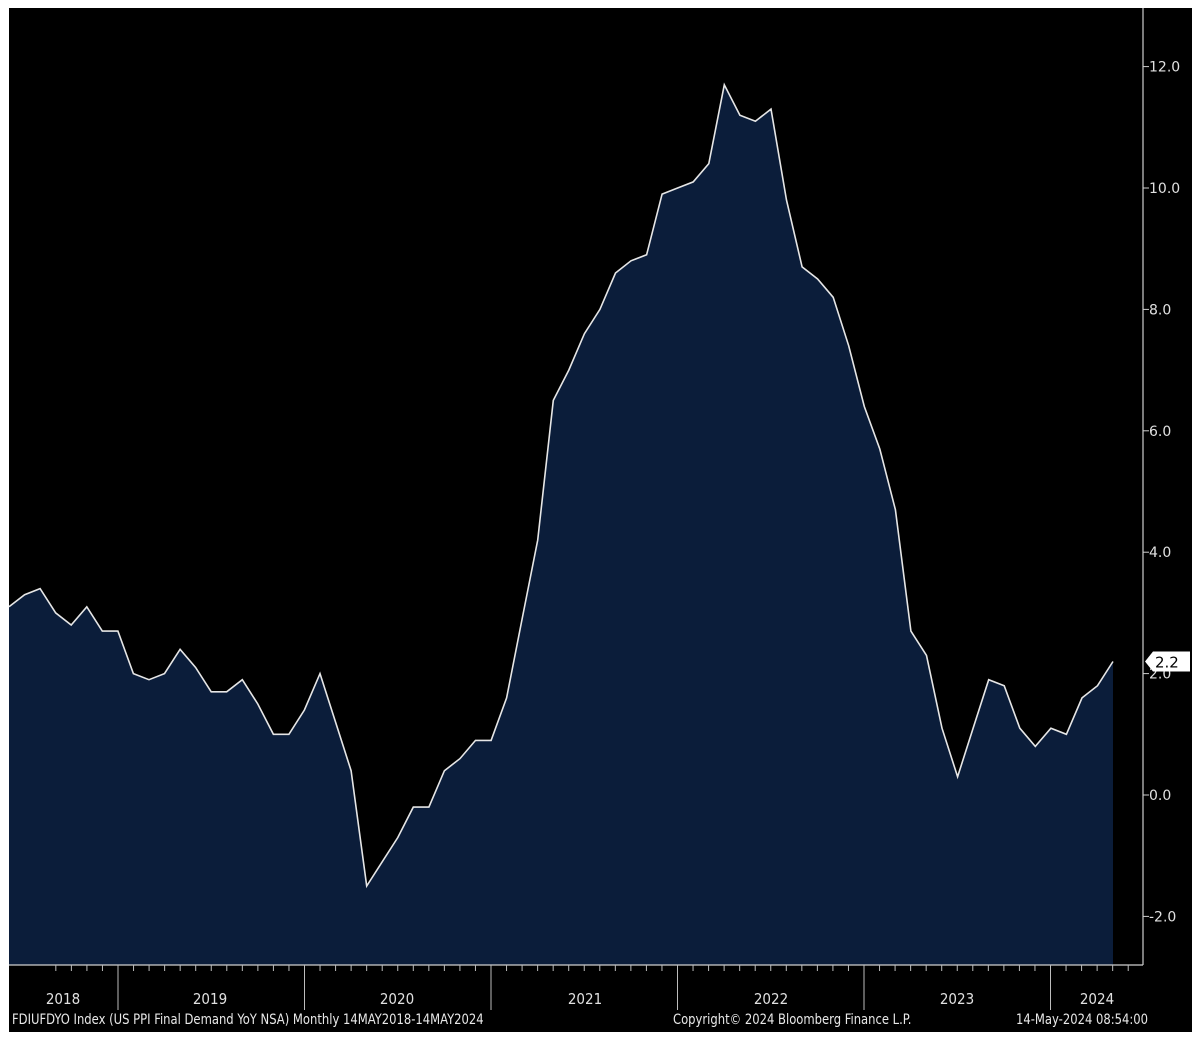 Image resolution: width=1200 pixels, height=1052 pixels. Describe the element at coordinates (210, 999) in the screenshot. I see `x-tick-label: 2019` at that location.